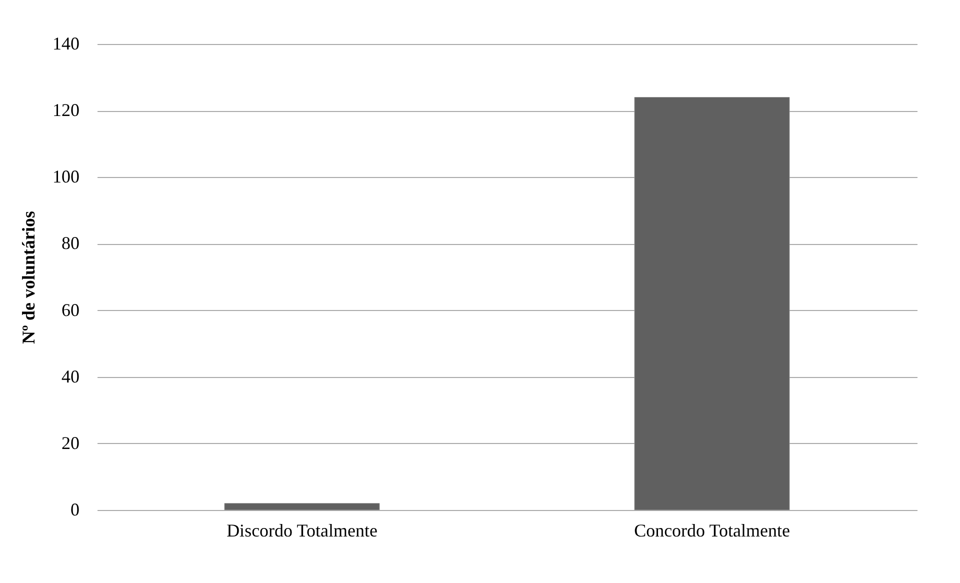  What do you see at coordinates (66, 110) in the screenshot?
I see `y-tick-label: 120` at bounding box center [66, 110].